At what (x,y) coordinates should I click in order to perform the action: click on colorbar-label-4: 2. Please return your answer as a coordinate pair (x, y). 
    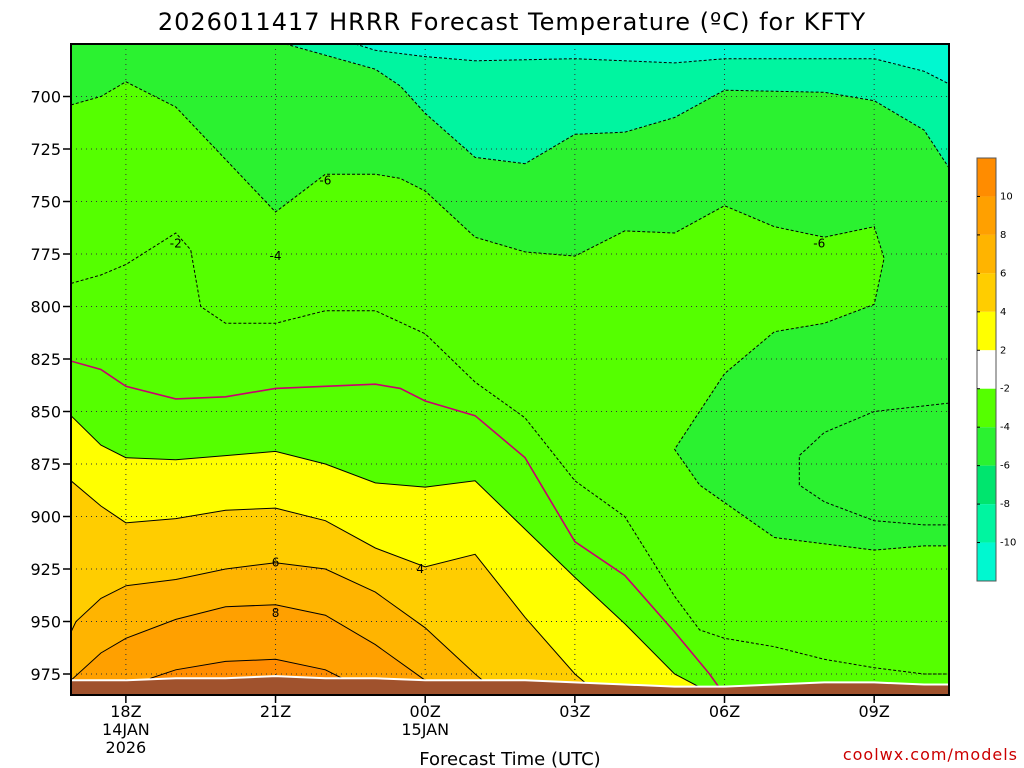
    Looking at the image, I should click on (1003, 350).